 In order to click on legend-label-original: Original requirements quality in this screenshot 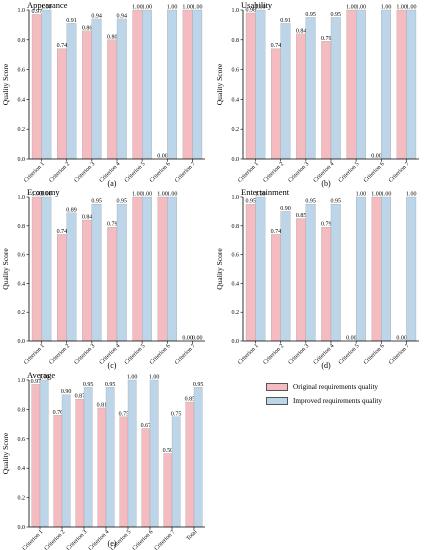, I will do `click(336, 387)`.